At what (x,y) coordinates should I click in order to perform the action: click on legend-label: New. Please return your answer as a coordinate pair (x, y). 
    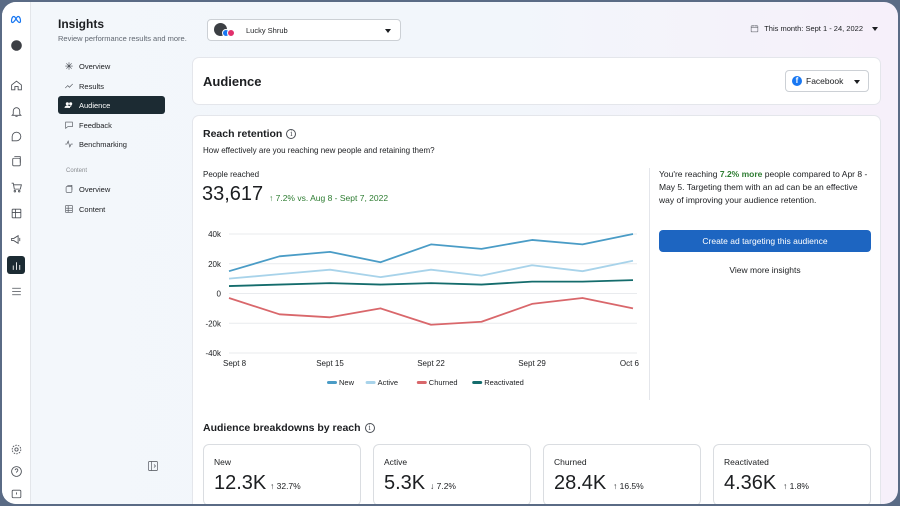
    Looking at the image, I should click on (347, 382).